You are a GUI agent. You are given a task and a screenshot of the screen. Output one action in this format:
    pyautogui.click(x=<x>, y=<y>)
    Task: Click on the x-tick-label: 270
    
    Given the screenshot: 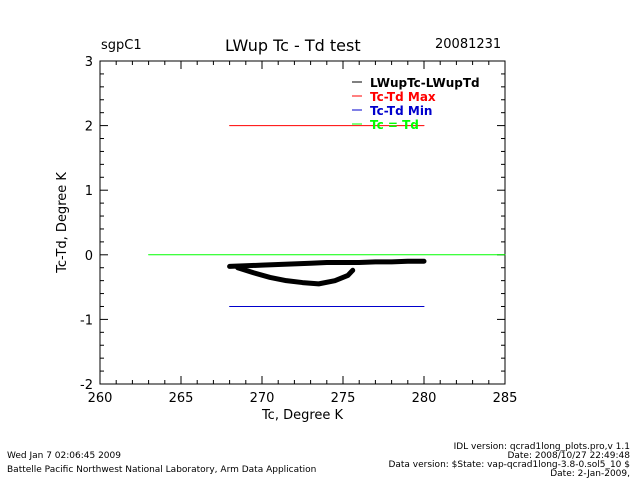 What is the action you would take?
    pyautogui.click(x=262, y=398)
    